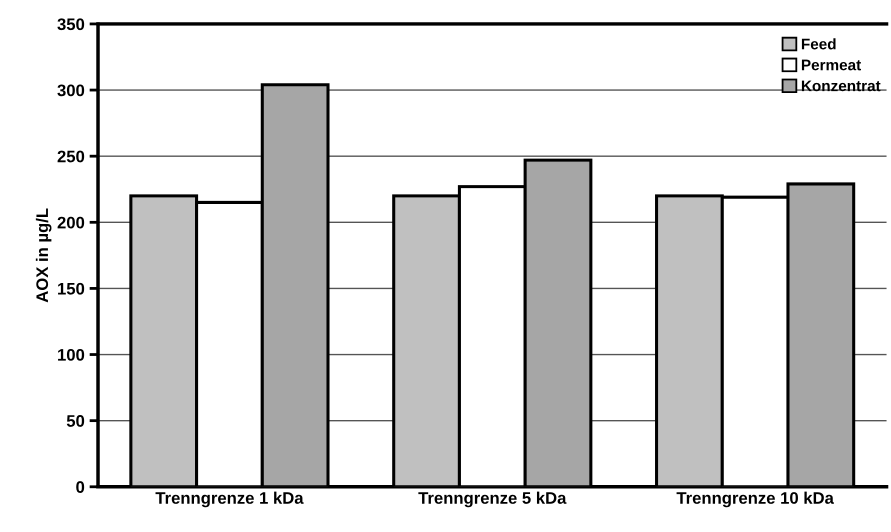 This screenshot has width=891, height=532. What do you see at coordinates (70, 90) in the screenshot?
I see `y-tick-label: 300` at bounding box center [70, 90].